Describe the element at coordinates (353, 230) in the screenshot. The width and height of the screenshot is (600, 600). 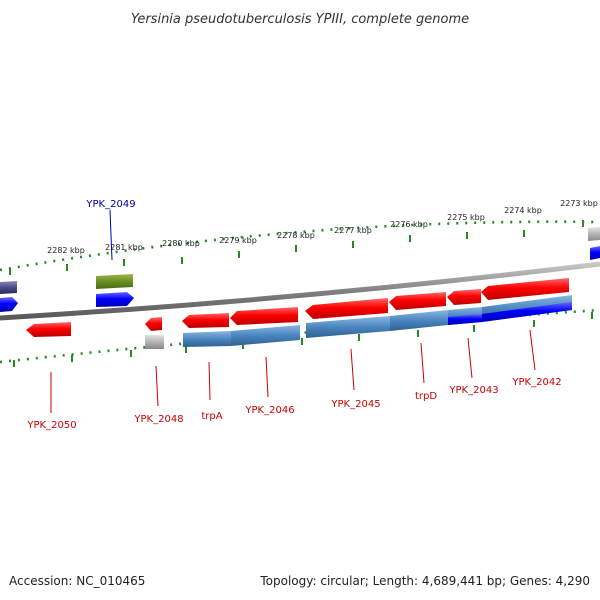
I see `scale-label: 2277 kbp` at that location.